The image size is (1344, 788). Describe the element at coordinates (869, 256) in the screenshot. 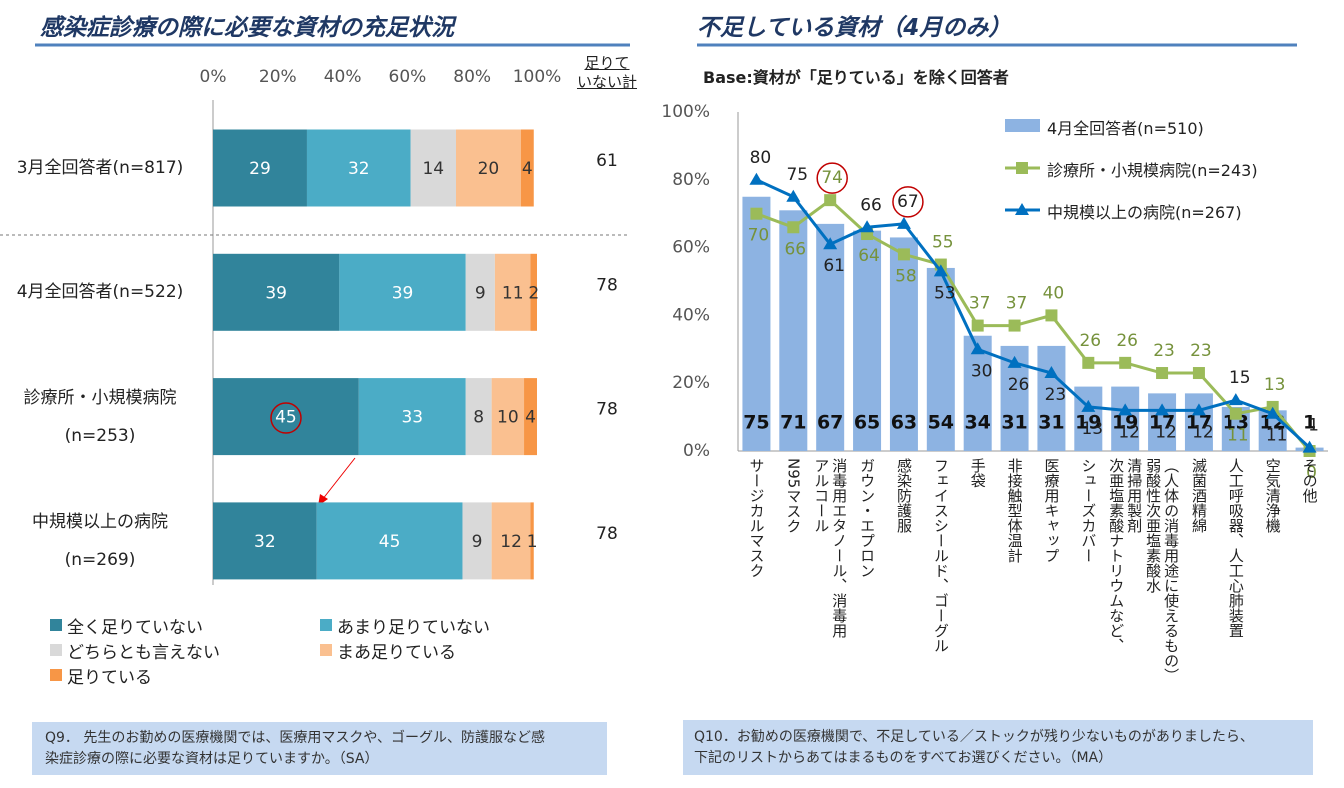

I see `data-label: 64` at that location.